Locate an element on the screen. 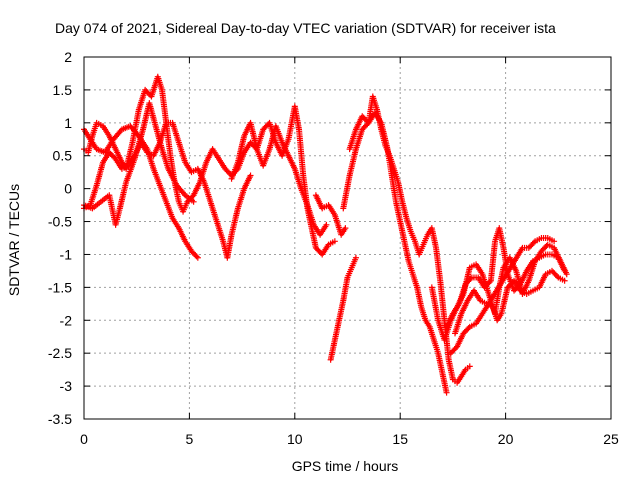 This screenshot has width=640, height=480. y-tick-label: 1 is located at coordinates (68, 123).